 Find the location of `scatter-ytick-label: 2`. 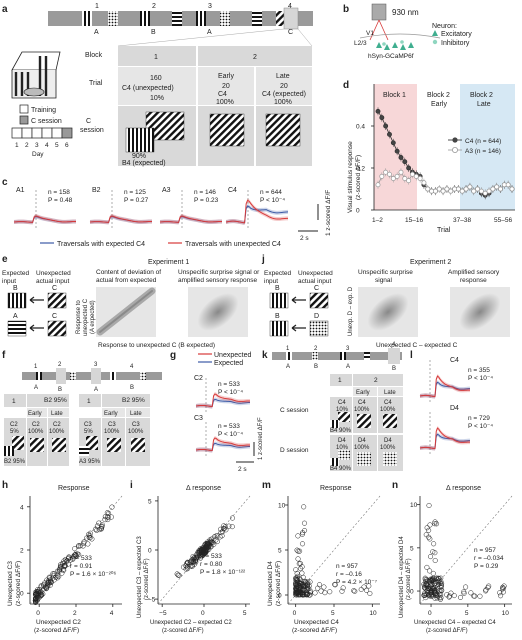

scatter-ytick-label: 2 is located at coordinates (22, 551).